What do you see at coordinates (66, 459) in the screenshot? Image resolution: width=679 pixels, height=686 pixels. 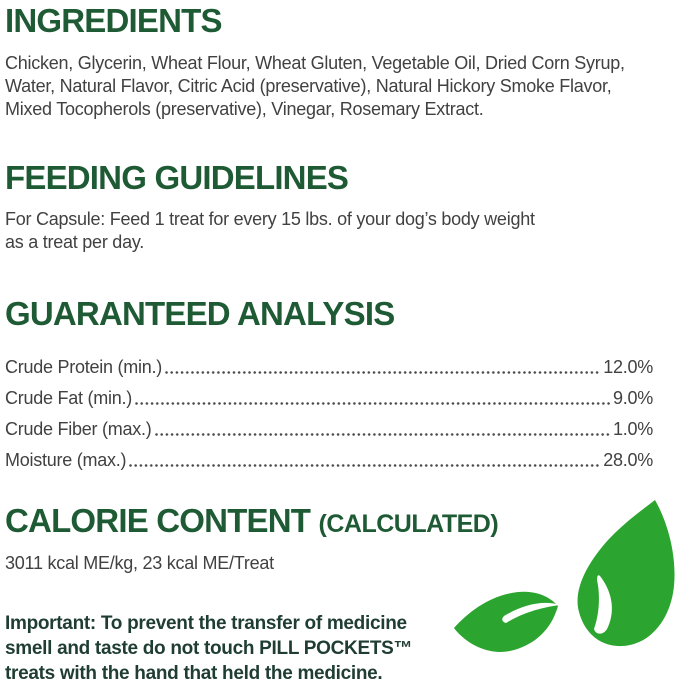 I see `analysis-label: Moisture (max.)` at bounding box center [66, 459].